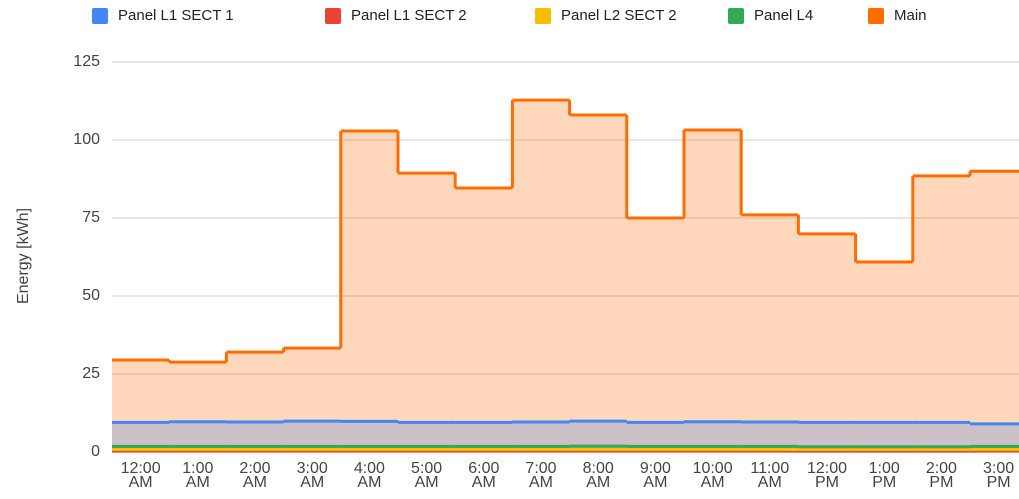 The height and width of the screenshot is (499, 1019). What do you see at coordinates (910, 15) in the screenshot?
I see `legend-label: Main` at bounding box center [910, 15].